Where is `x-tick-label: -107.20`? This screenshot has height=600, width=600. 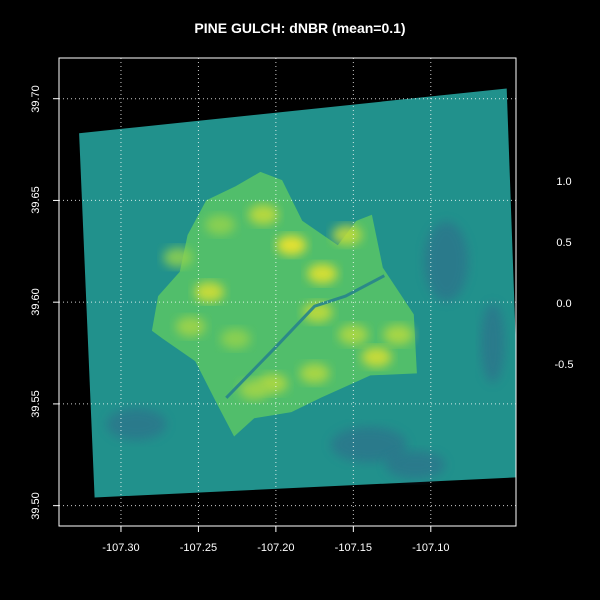 x-tick-label: -107.20 is located at coordinates (276, 548).